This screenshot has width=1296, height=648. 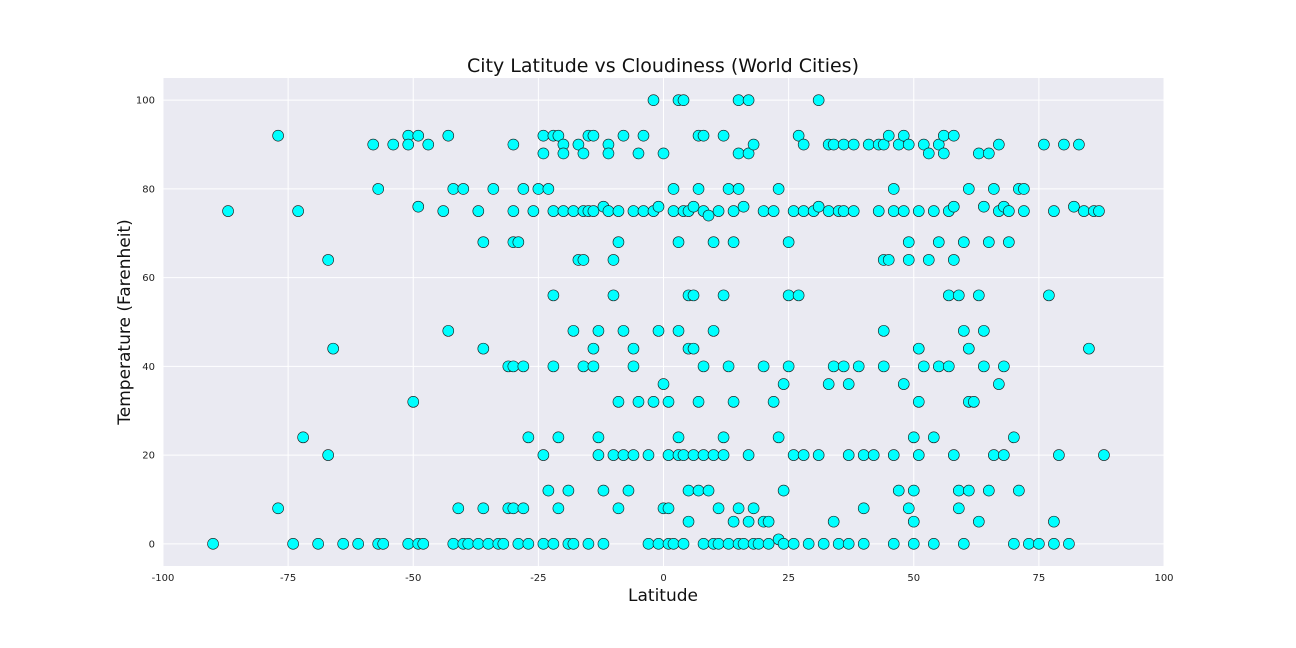 What do you see at coordinates (663, 596) in the screenshot?
I see `x-axis-title: Latitude` at bounding box center [663, 596].